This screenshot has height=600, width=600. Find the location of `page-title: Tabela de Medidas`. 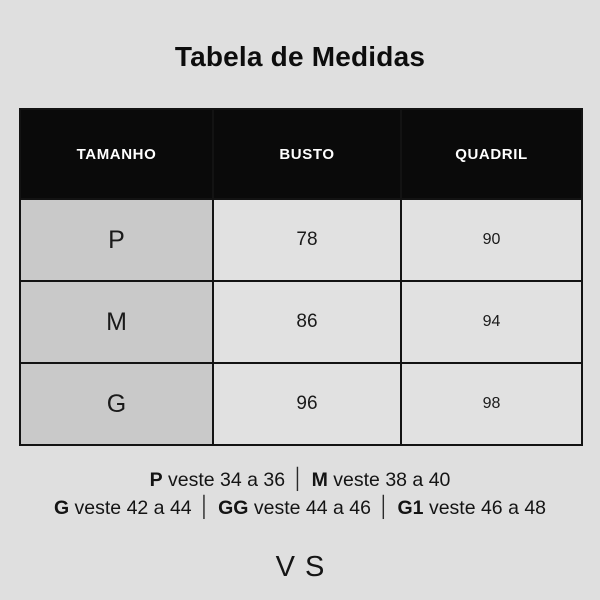

page-title: Tabela de Medidas is located at coordinates (300, 56).